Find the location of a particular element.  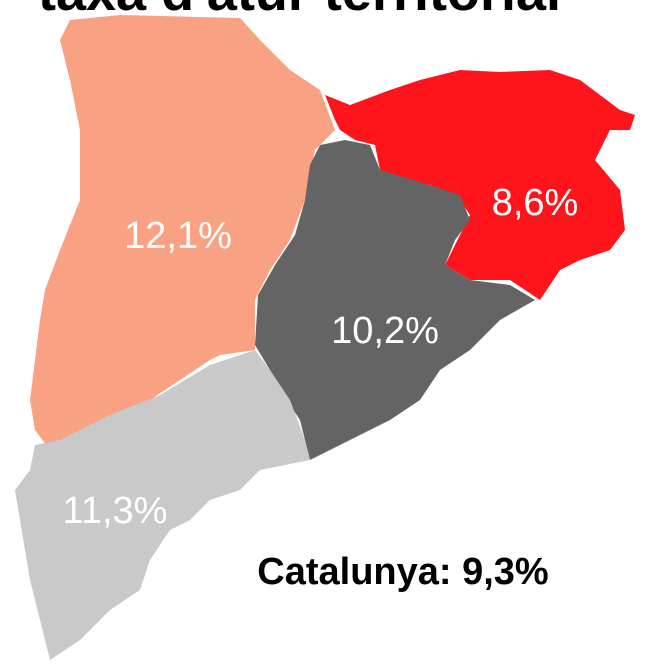

region-label: 10,2% is located at coordinates (385, 331).